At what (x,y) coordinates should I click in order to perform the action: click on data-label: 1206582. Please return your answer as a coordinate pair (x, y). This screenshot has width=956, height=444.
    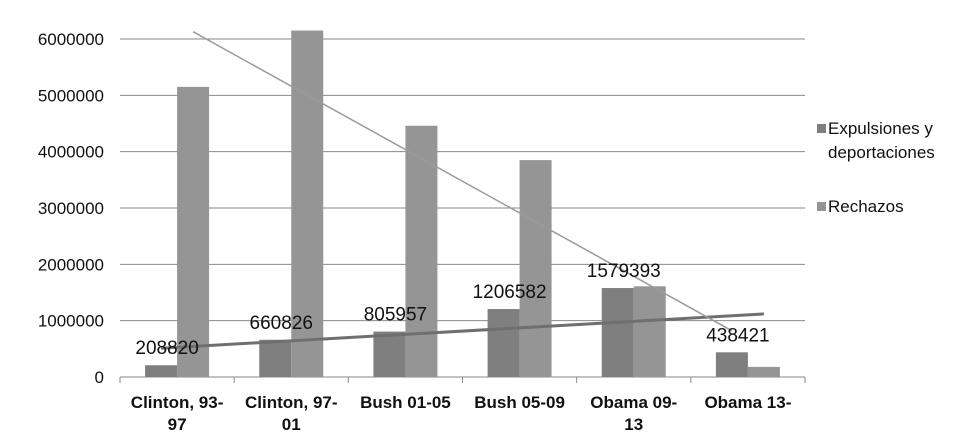
    Looking at the image, I should click on (510, 292).